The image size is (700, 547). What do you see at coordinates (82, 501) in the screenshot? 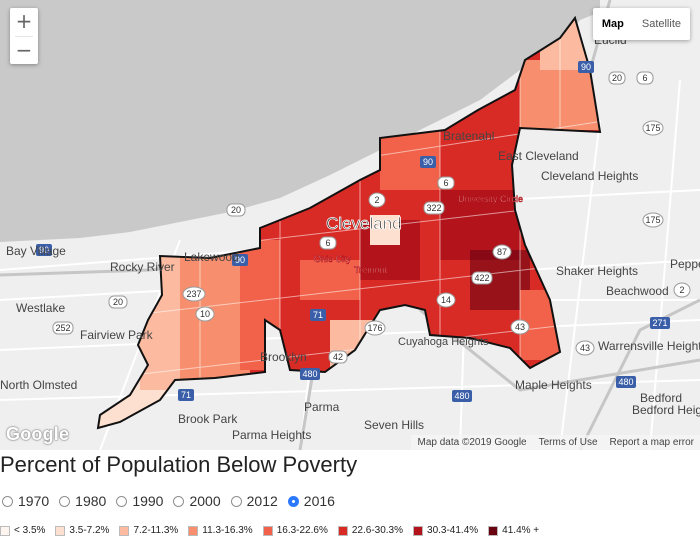
I see `year-option-1980: 1980` at bounding box center [82, 501].